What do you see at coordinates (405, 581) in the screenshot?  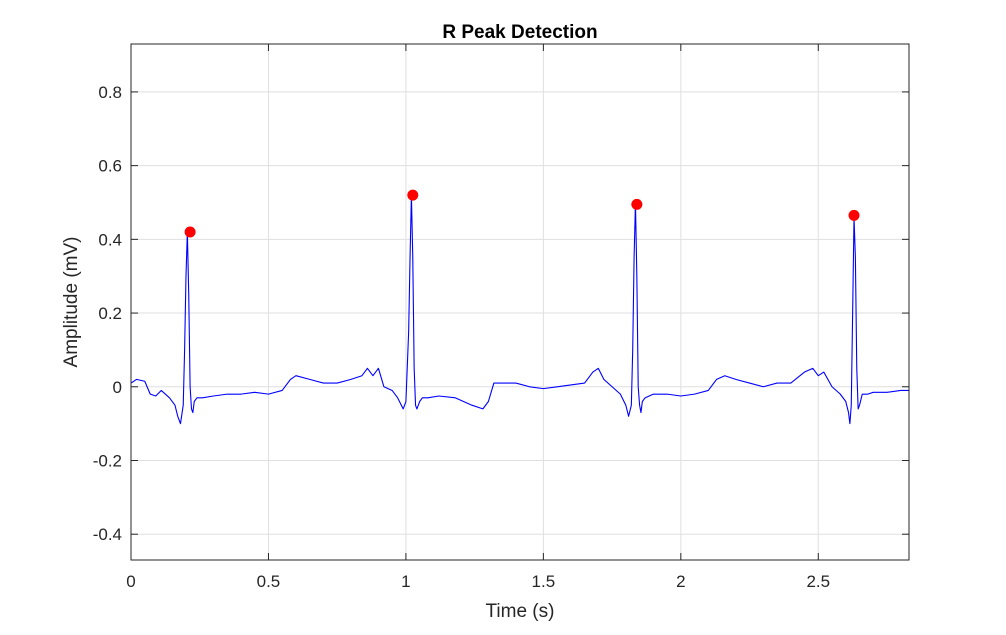 I see `x-tick-label: 1` at bounding box center [405, 581].